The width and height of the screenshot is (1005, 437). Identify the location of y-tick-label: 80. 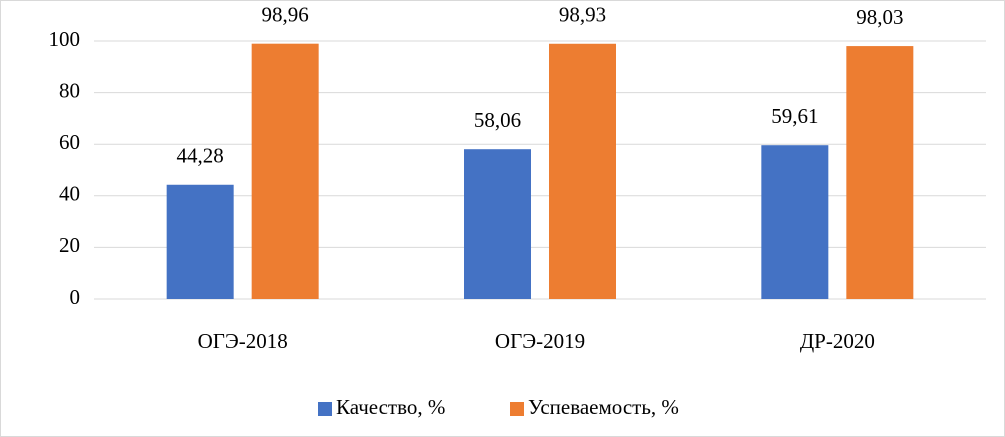
(69, 90).